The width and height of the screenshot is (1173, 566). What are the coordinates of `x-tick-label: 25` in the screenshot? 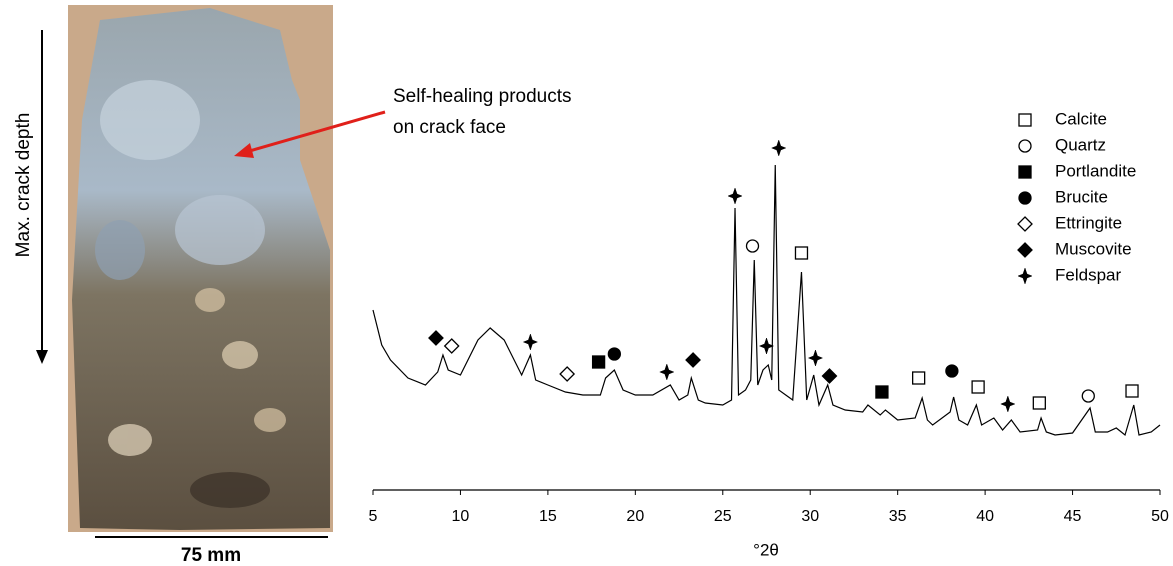 It's located at (723, 516).